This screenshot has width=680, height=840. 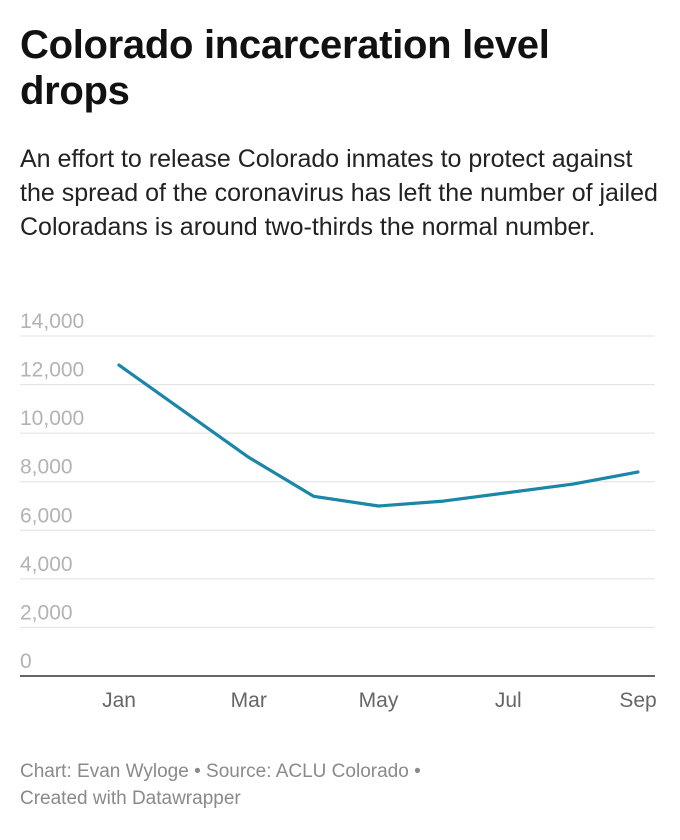 What do you see at coordinates (340, 798) in the screenshot?
I see `footer-line-2: Created with Datawrapper` at bounding box center [340, 798].